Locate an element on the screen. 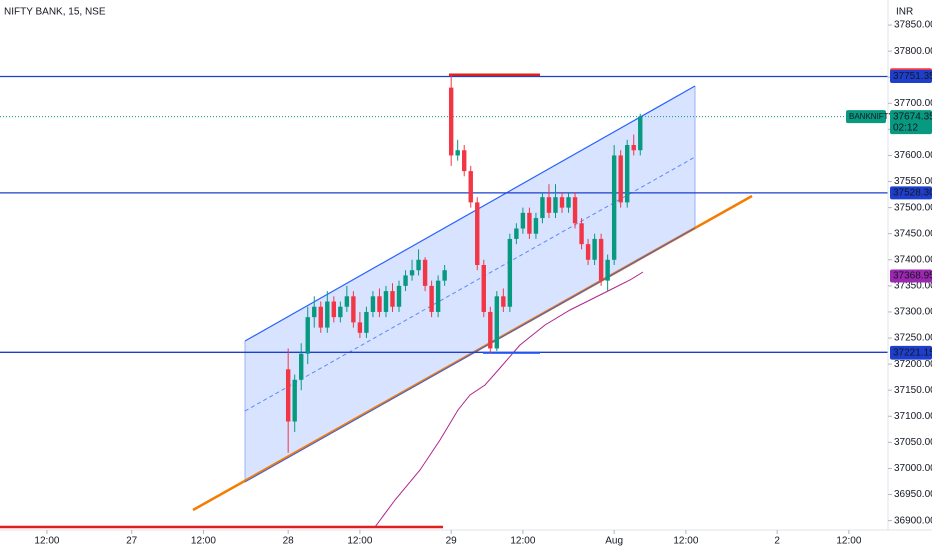 Image resolution: width=932 pixels, height=550 pixels. x-tick-label: 27 is located at coordinates (132, 541).